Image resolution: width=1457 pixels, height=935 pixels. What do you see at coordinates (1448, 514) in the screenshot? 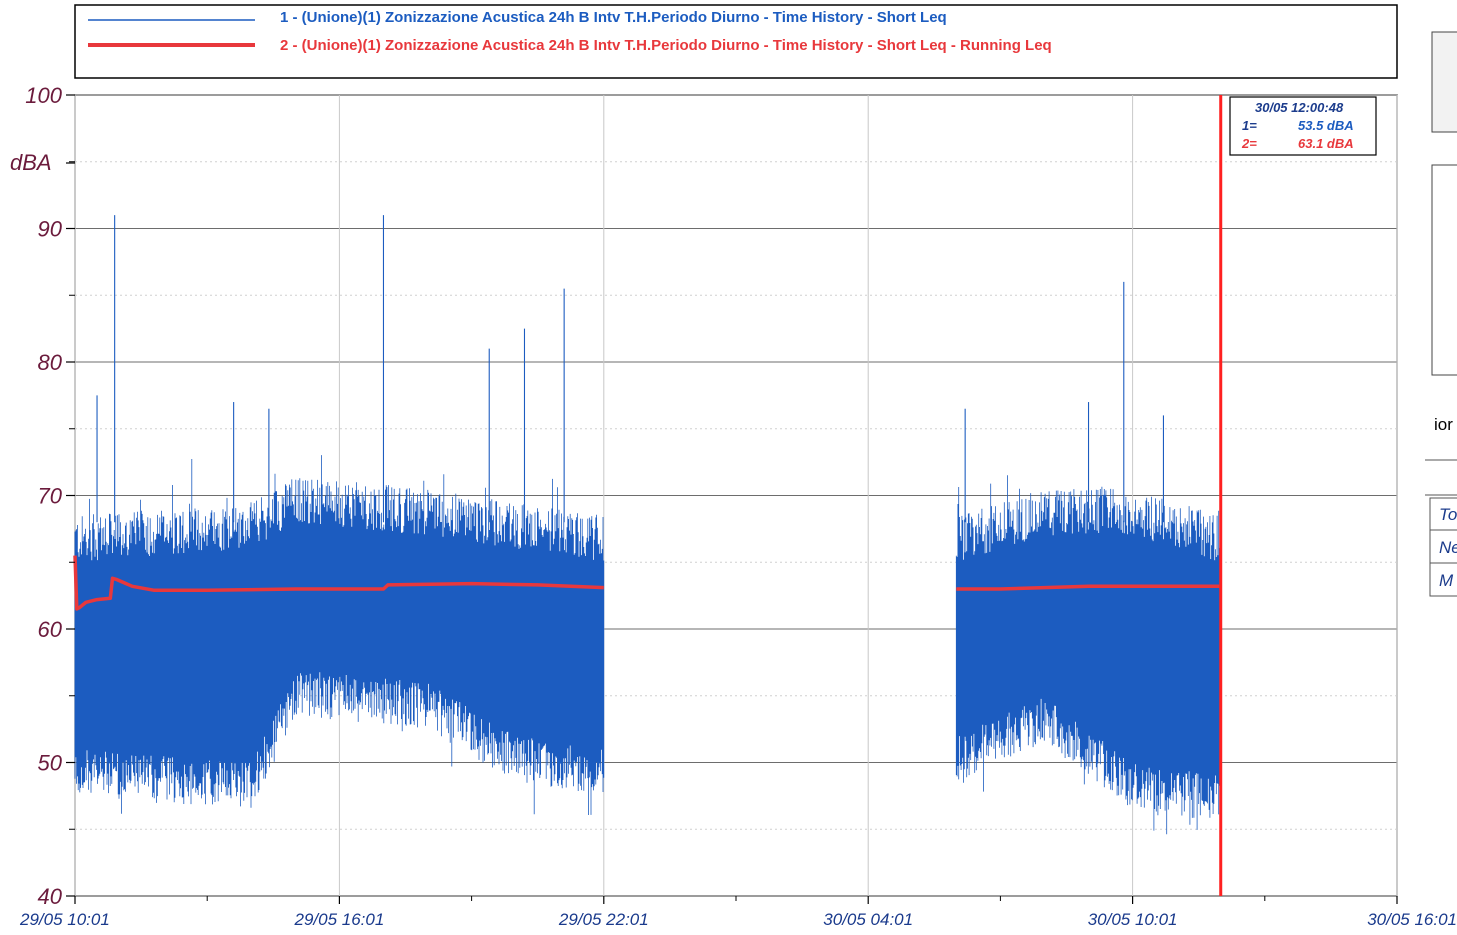
I see `side-row-1: To` at bounding box center [1448, 514].